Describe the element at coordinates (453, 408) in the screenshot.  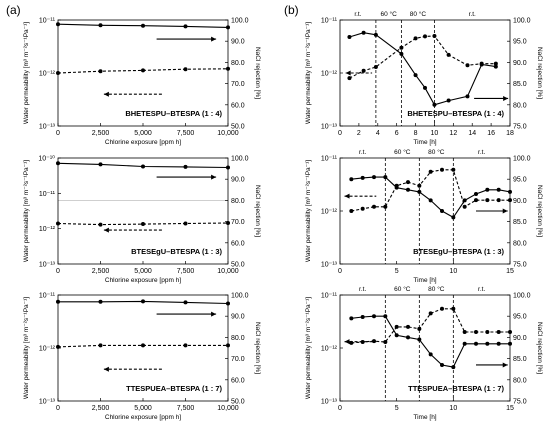
I see `x-tick-label: 10` at that location.